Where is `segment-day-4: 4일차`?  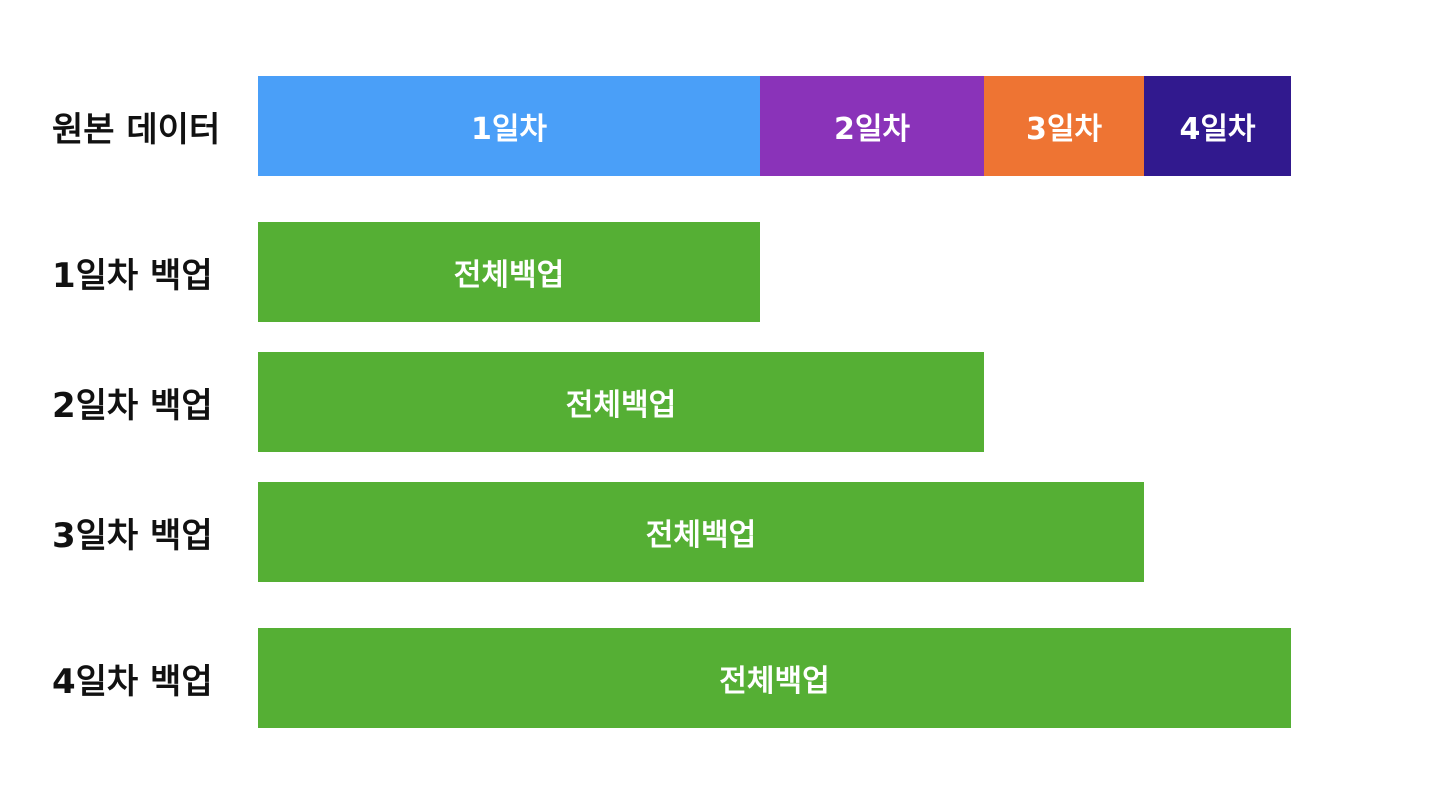
segment-day-4: 4일차 is located at coordinates (1217, 126).